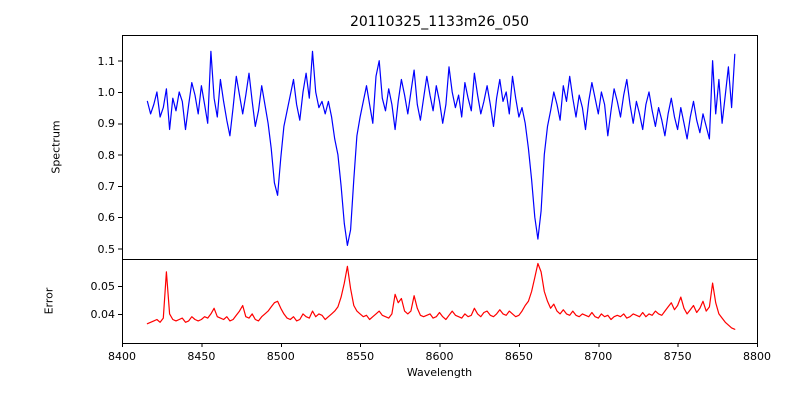 This screenshot has width=800, height=400. Describe the element at coordinates (598, 356) in the screenshot. I see `x-tick-label: 8700` at that location.